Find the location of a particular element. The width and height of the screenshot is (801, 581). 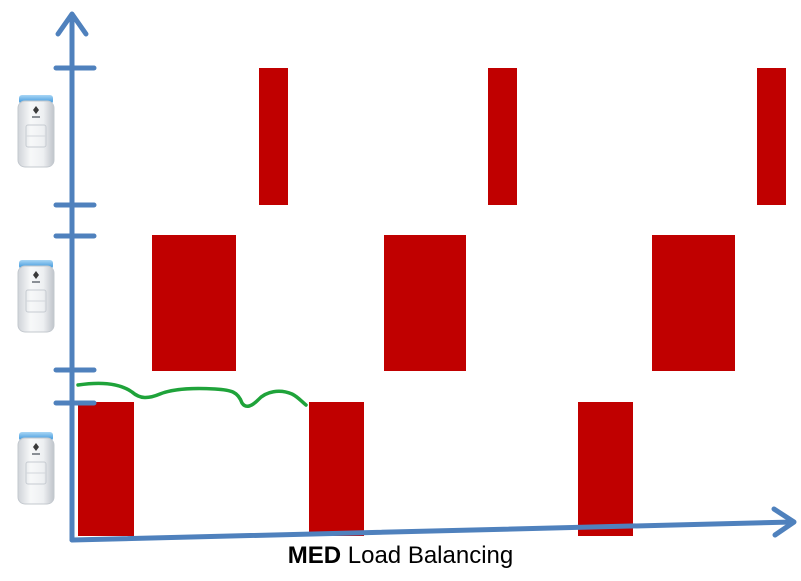

diagram-caption: MED Load Balancing is located at coordinates (400, 556).